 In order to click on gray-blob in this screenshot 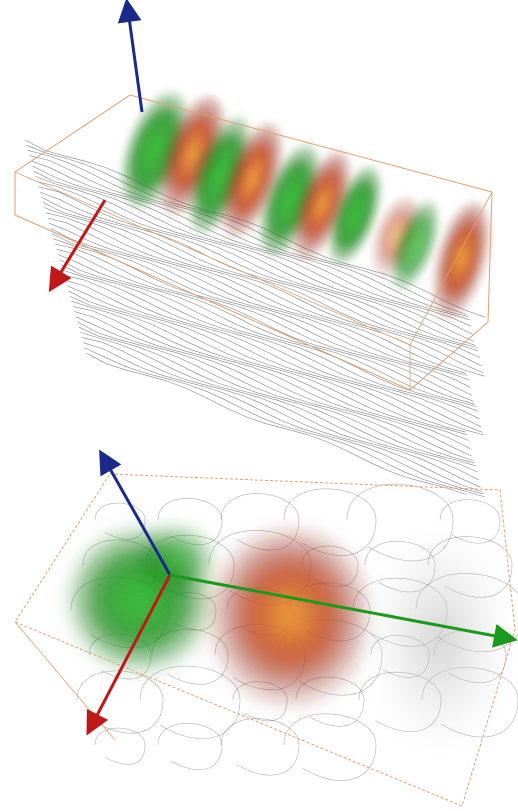, I will do `click(440, 640)`.